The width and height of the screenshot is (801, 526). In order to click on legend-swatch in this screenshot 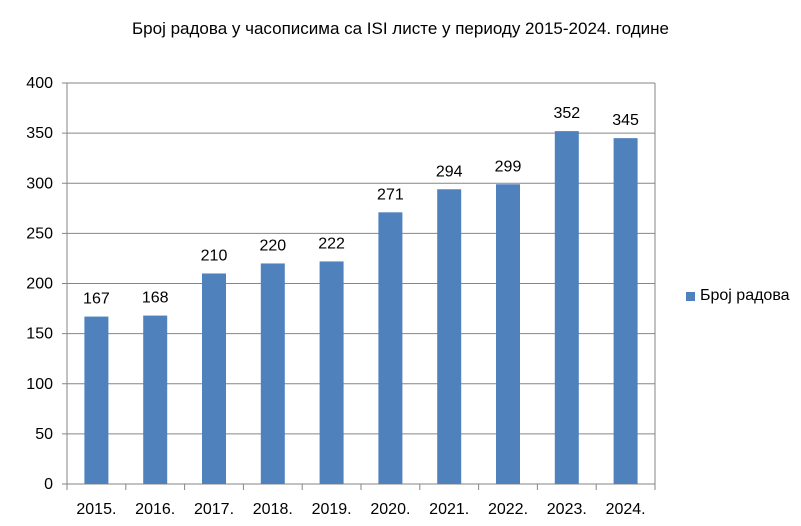, I will do `click(690, 296)`.